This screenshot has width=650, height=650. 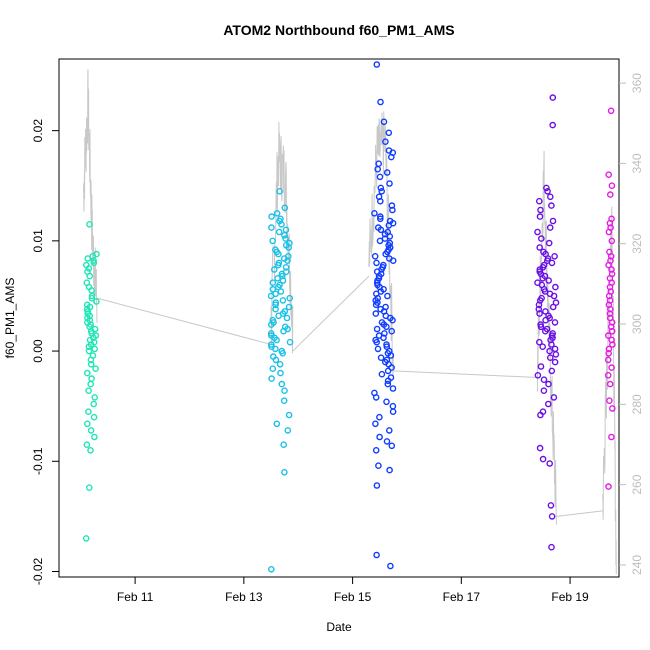 I want to click on y-left-tick-label: 0.02, so click(x=38, y=131).